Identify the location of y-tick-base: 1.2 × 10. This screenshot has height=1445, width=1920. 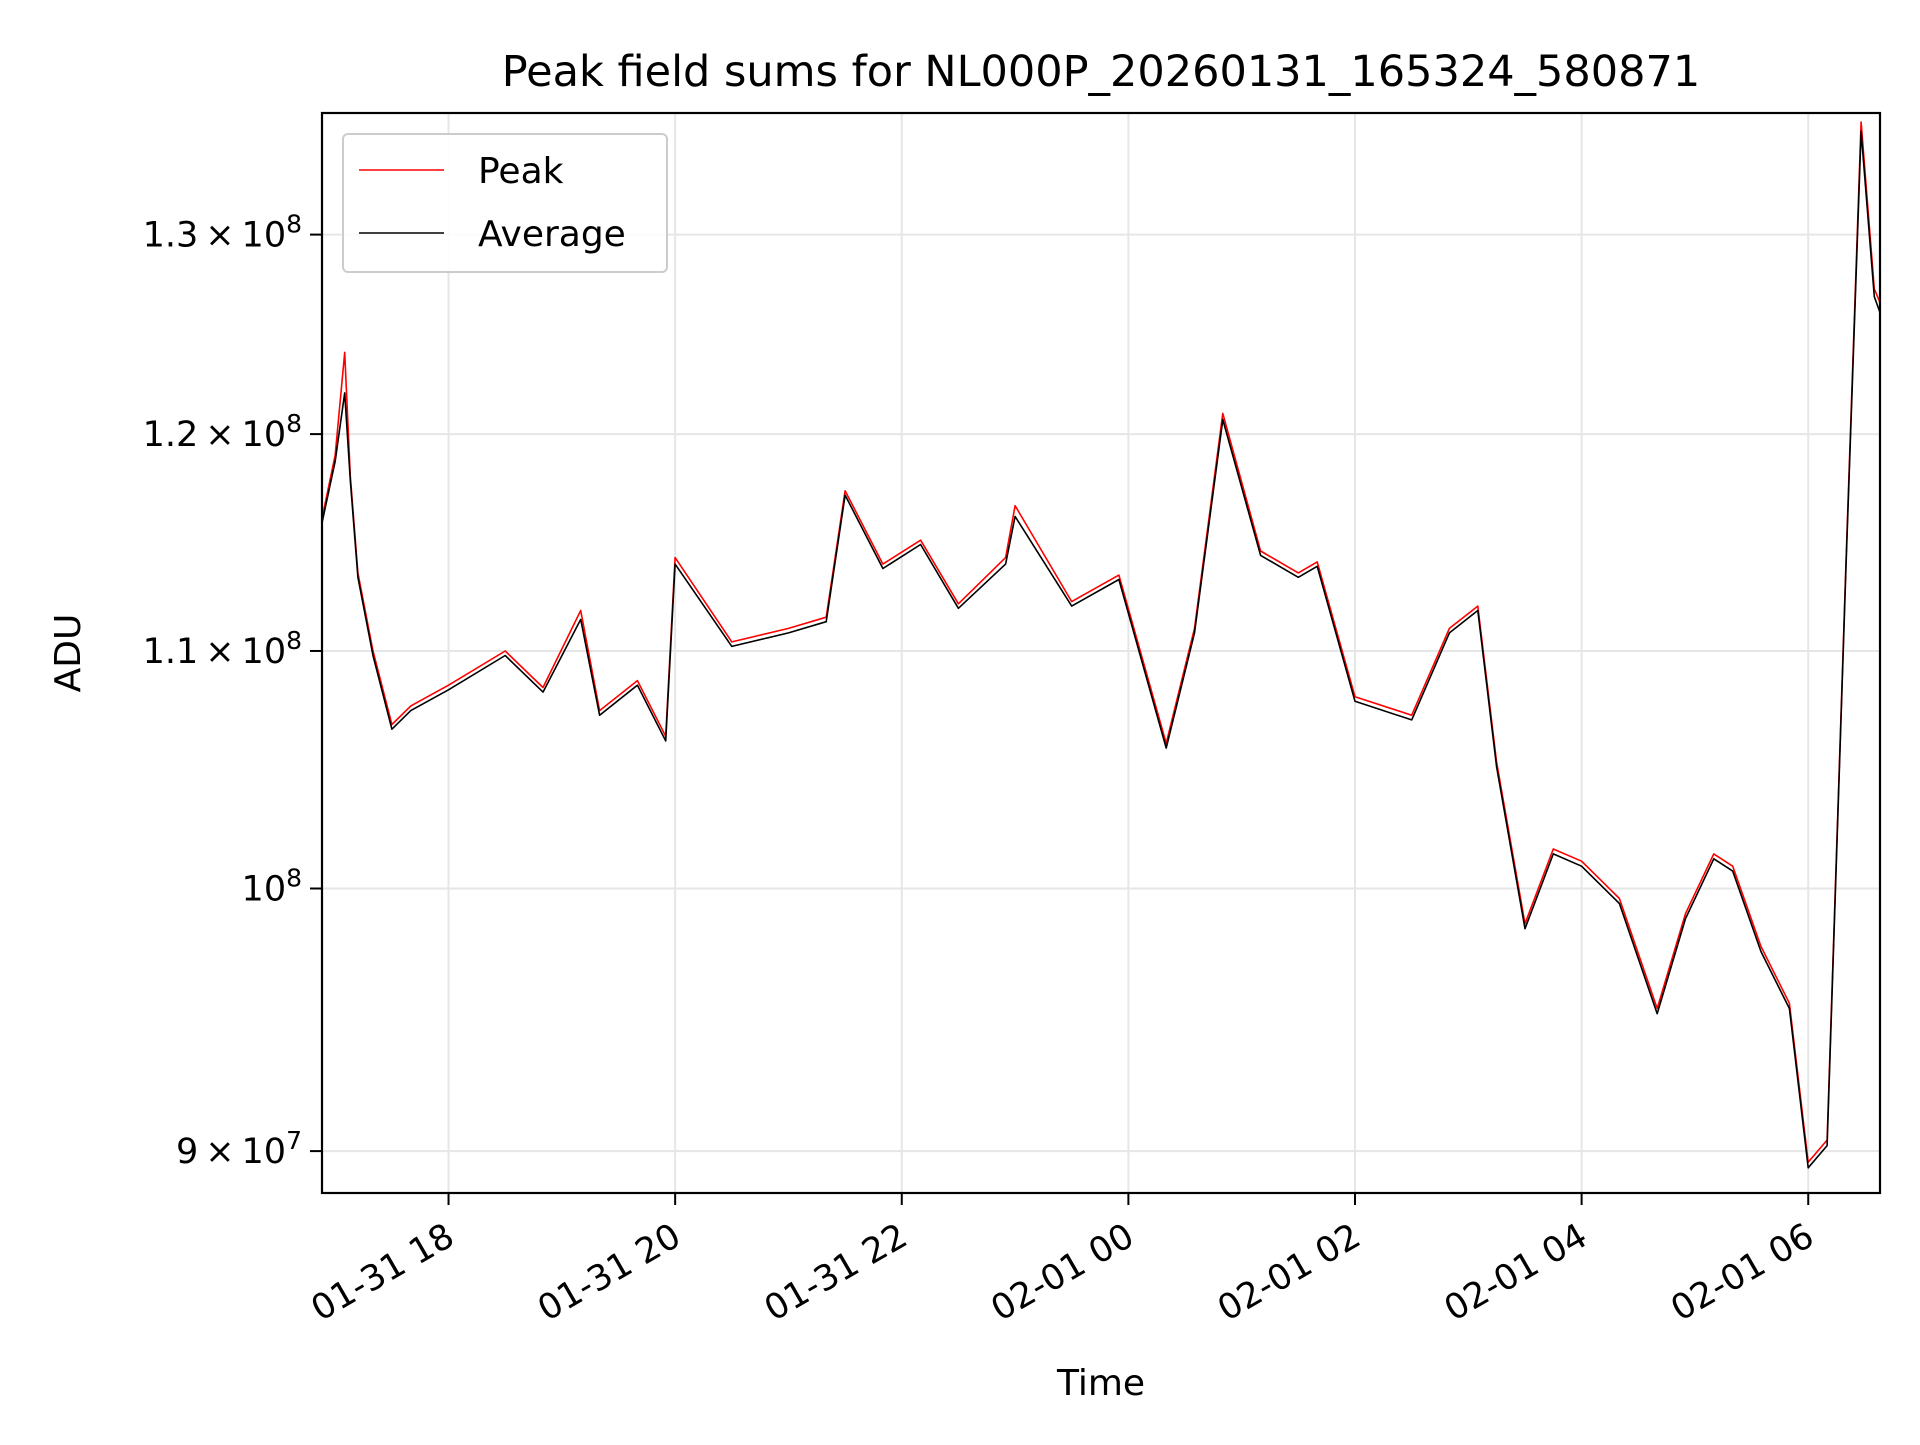
(215, 435).